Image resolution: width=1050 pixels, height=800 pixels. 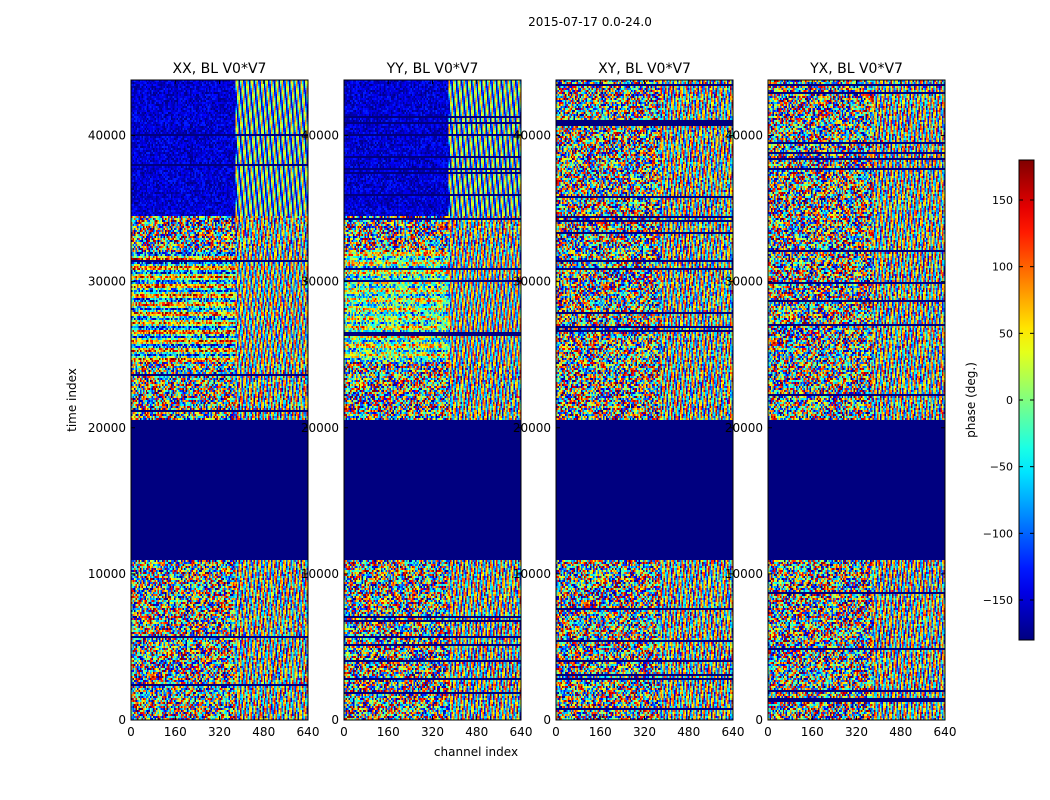 What do you see at coordinates (1002, 267) in the screenshot?
I see `colorbar-tick-label: 100` at bounding box center [1002, 267].